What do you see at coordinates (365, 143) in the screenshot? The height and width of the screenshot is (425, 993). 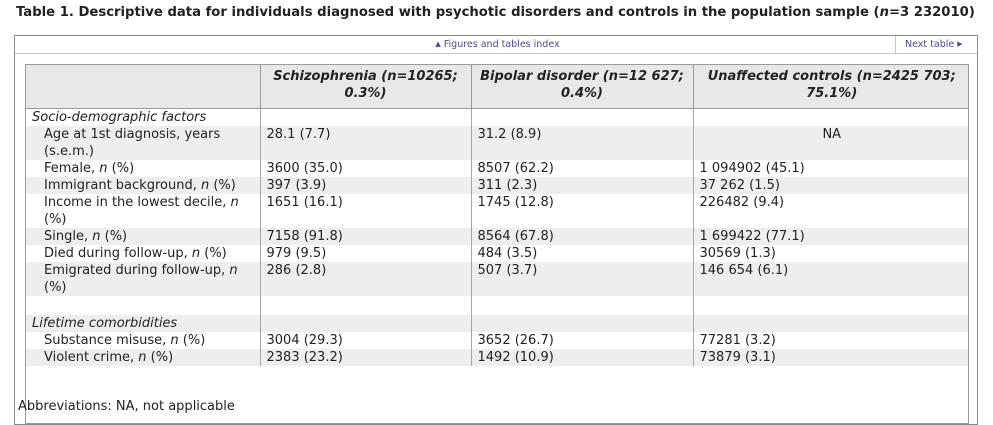 I see `value-cell: 28.1 (7.7)` at bounding box center [365, 143].